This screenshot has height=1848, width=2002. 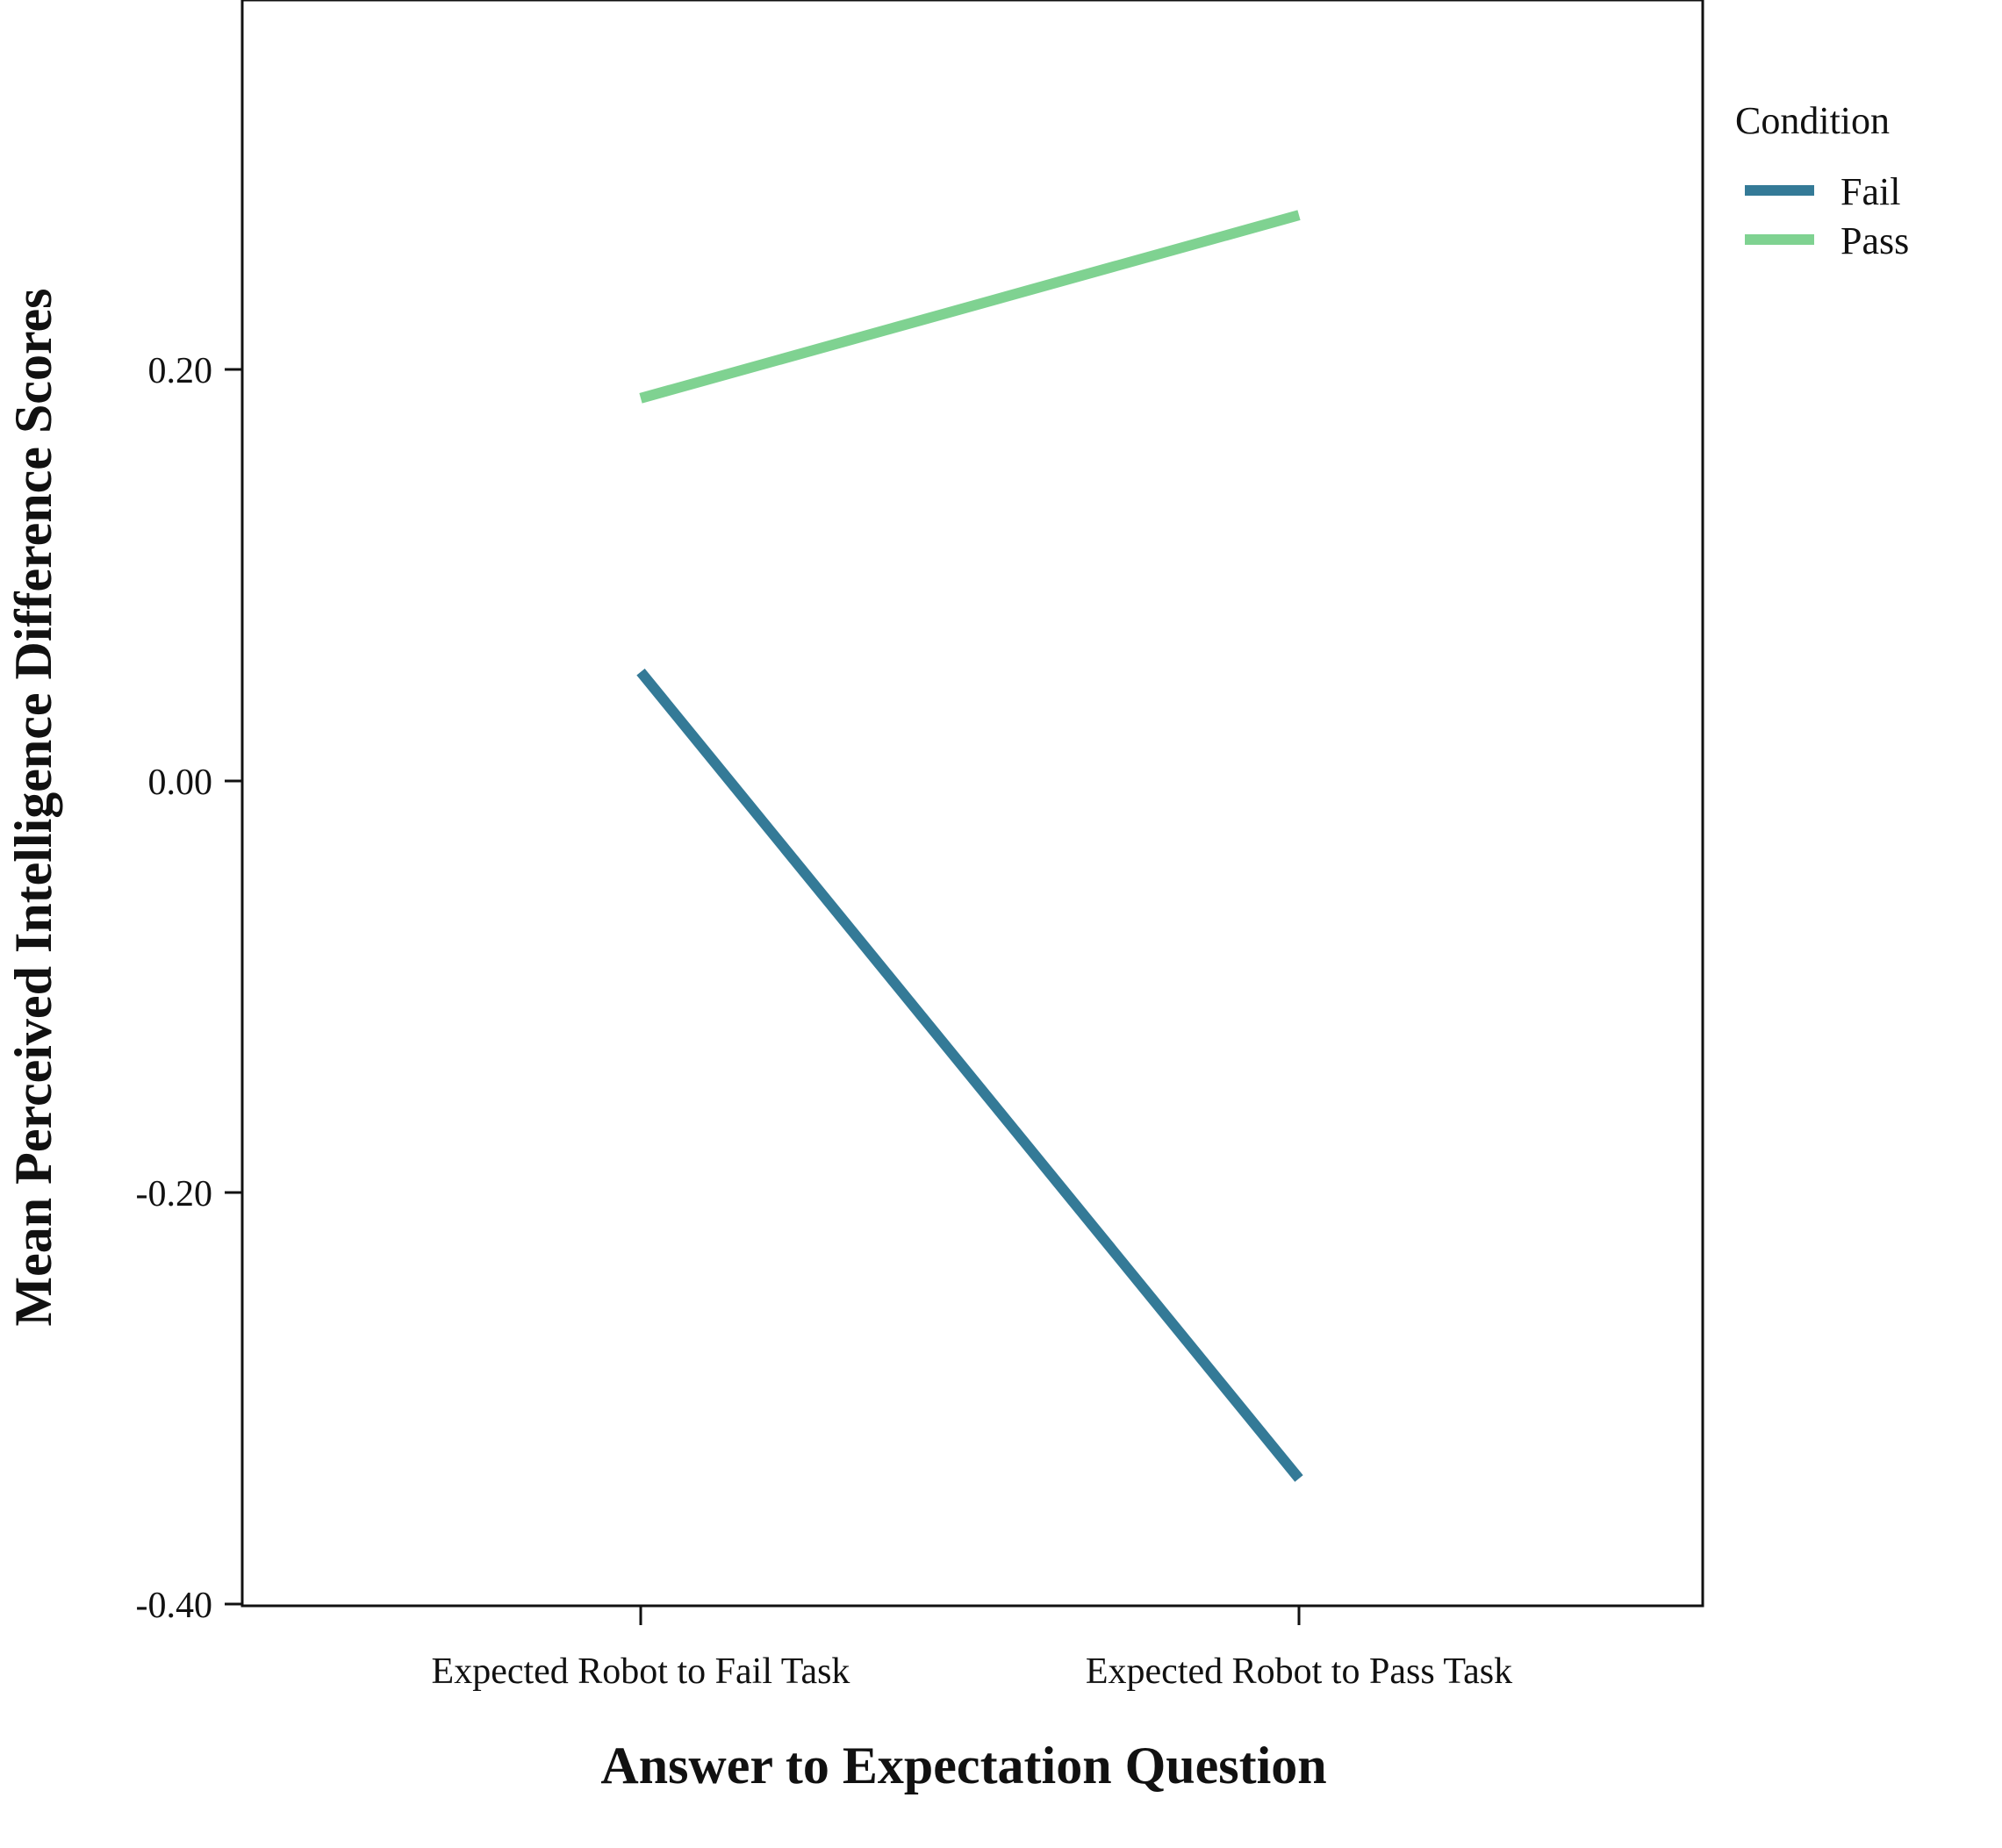 I want to click on legend-label-fail: Fail, so click(x=1870, y=191).